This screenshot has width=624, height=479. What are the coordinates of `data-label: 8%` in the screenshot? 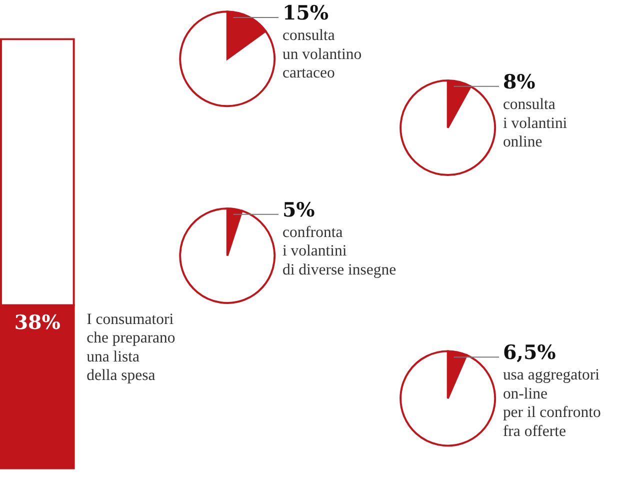 It's located at (519, 82).